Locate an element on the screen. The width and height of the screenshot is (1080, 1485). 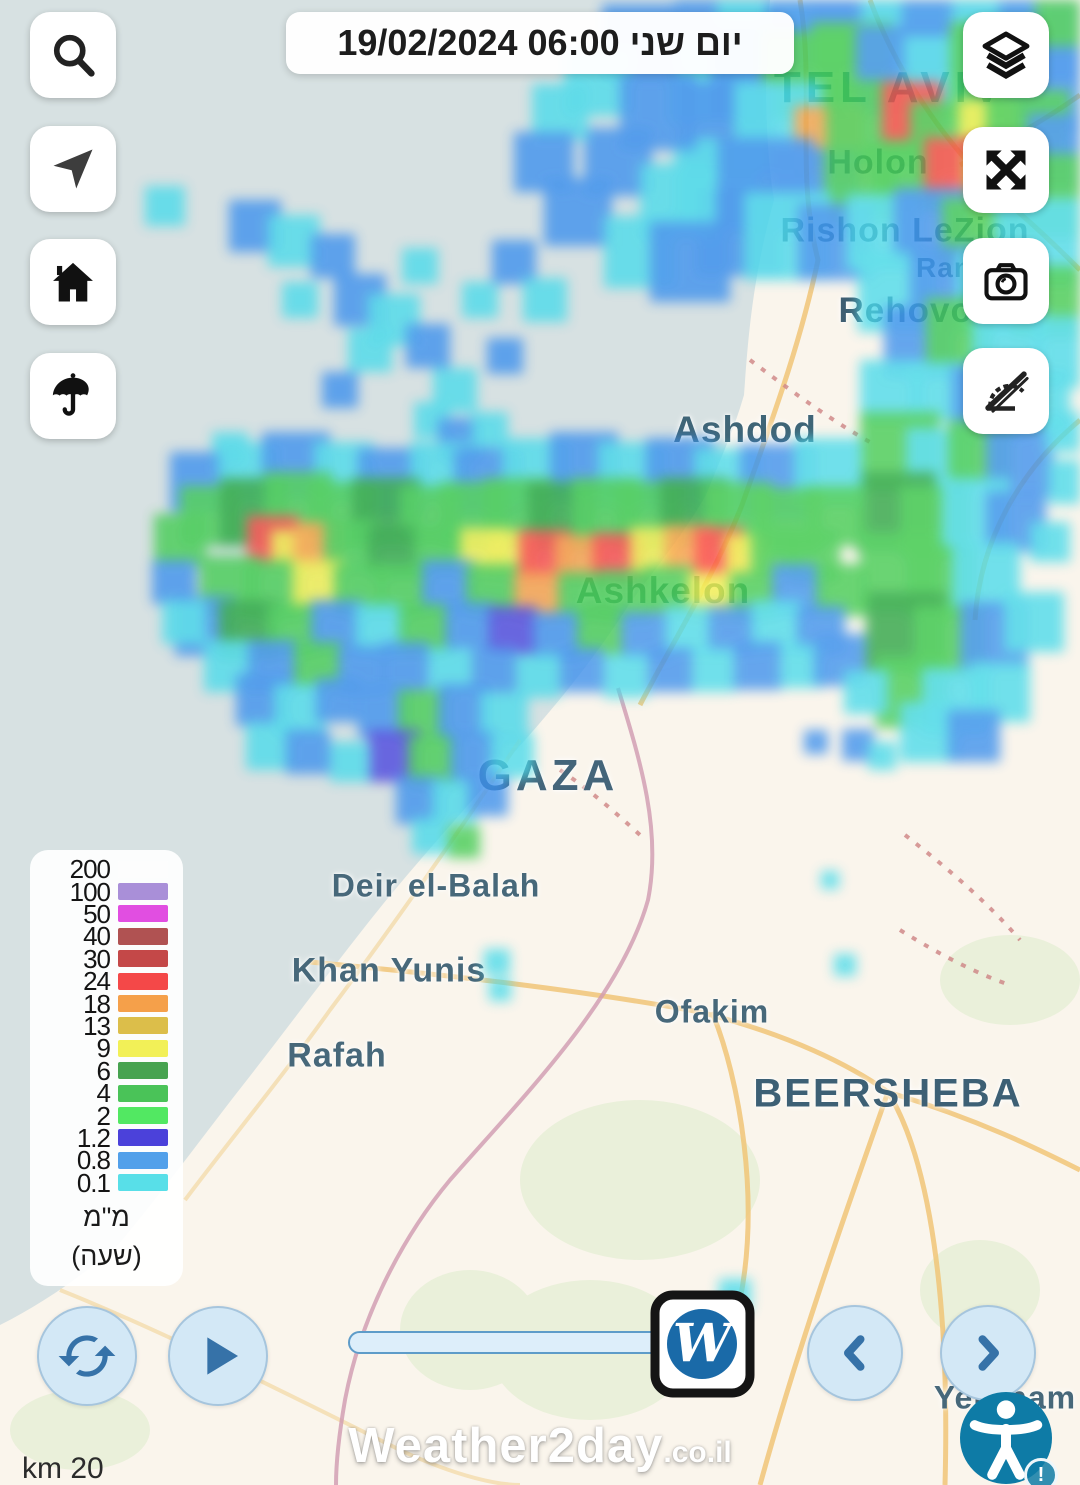
screenshot-button is located at coordinates (1006, 281).